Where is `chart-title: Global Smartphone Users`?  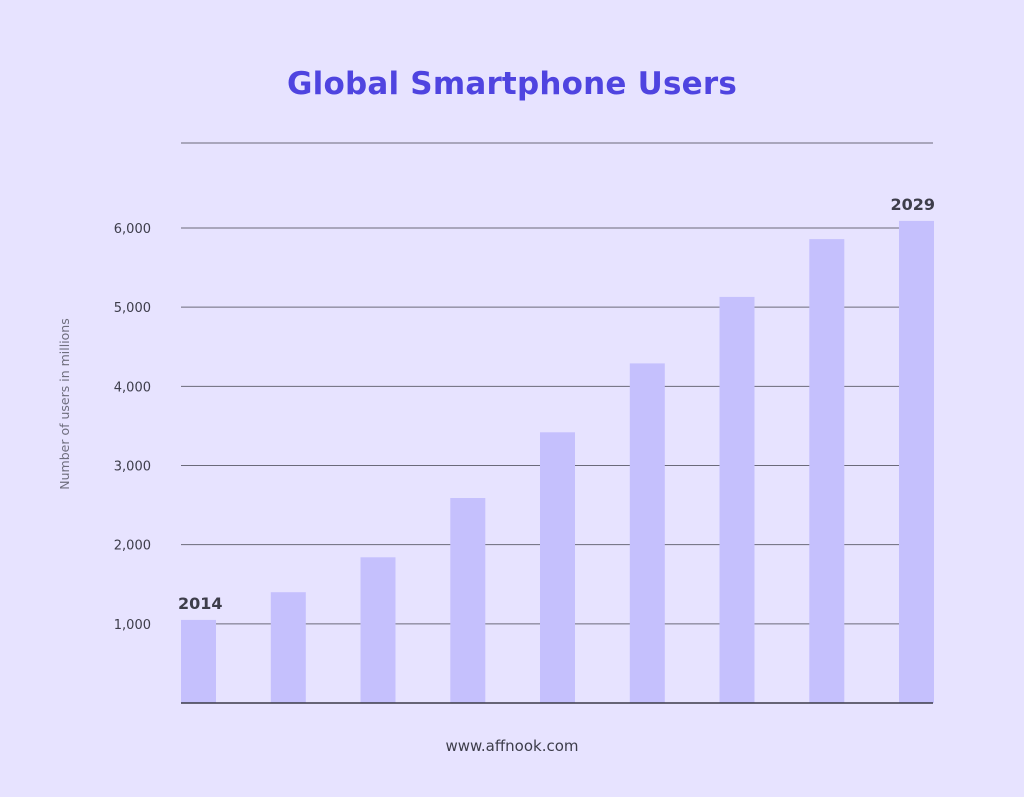
chart-title: Global Smartphone Users is located at coordinates (512, 84).